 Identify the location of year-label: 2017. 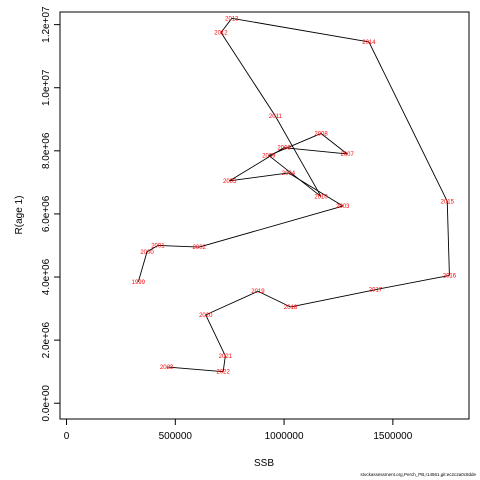
(376, 291).